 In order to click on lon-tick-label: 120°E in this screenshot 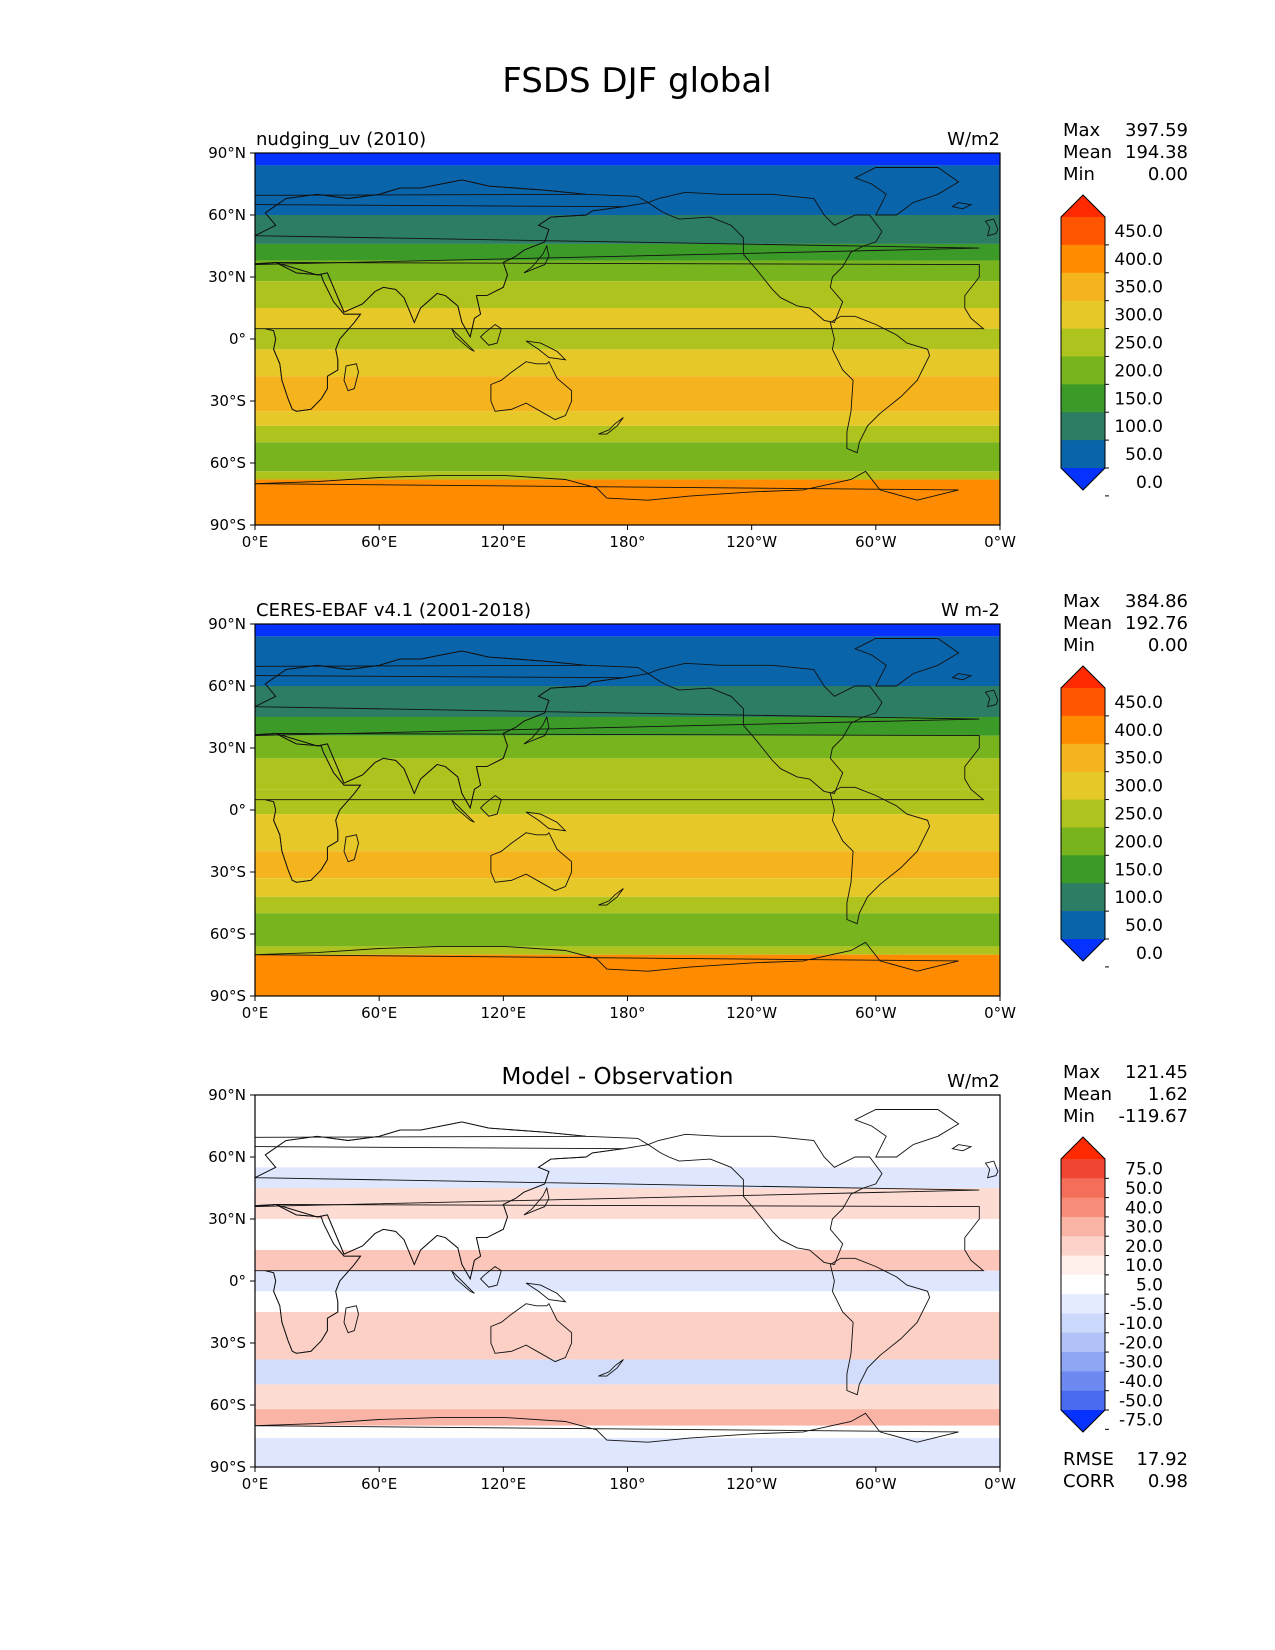, I will do `click(504, 1484)`.